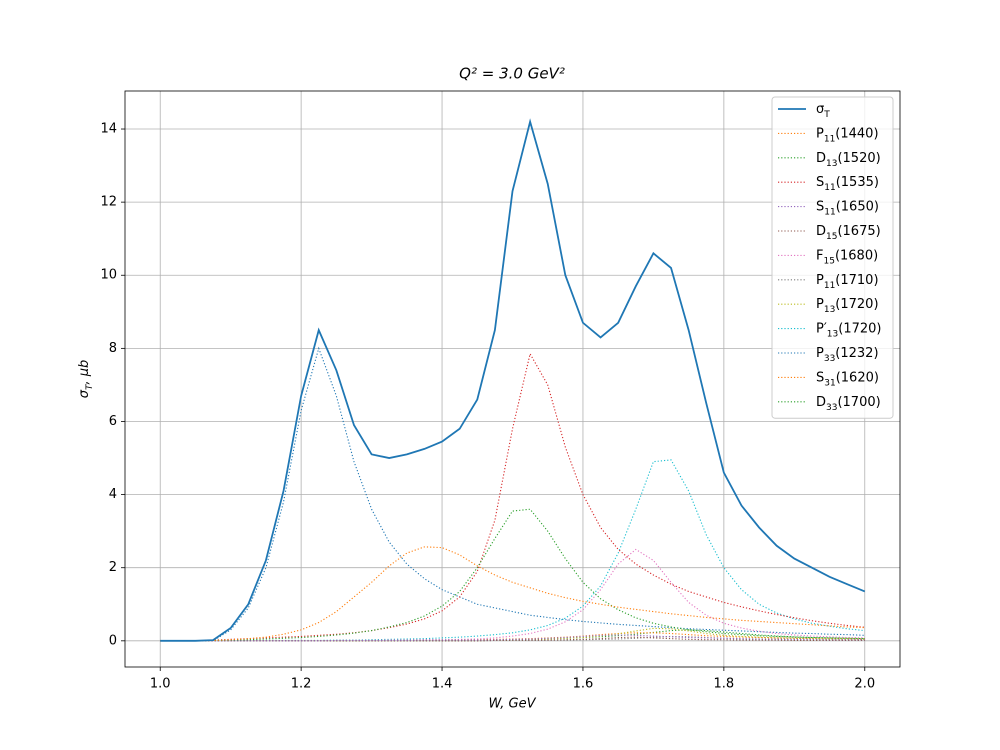 The height and width of the screenshot is (750, 1000). I want to click on y-tick-label: 14, so click(108, 129).